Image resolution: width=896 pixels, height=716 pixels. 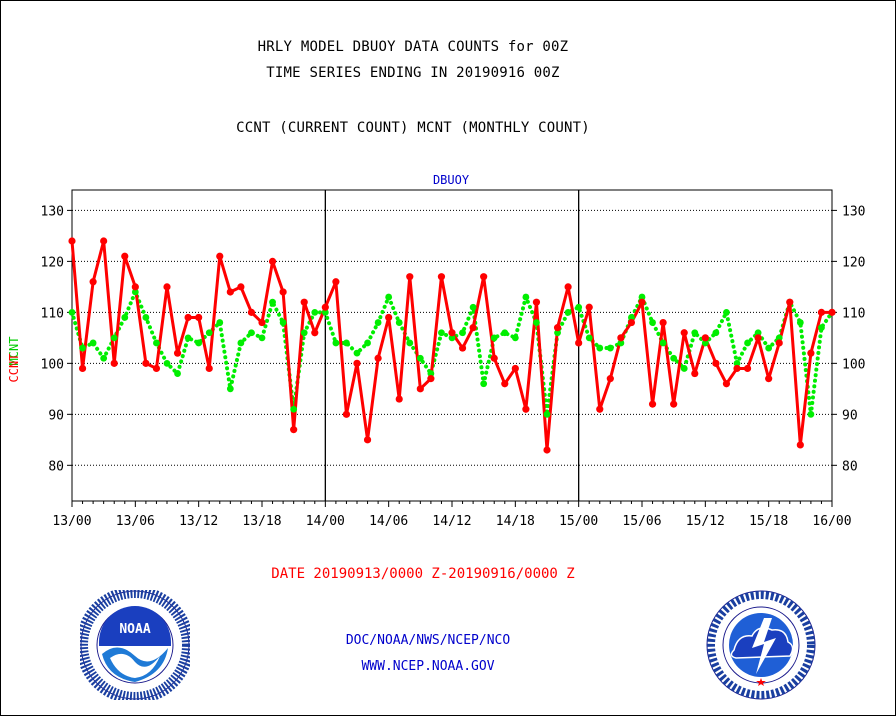 I want to click on ytick-label-left: 90, so click(x=56, y=415).